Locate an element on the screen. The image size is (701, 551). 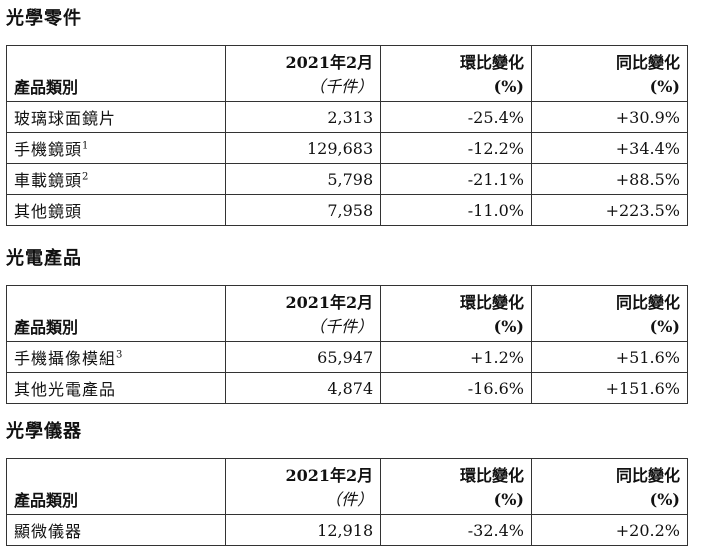
table-row: 顯微儀器 12,918 -32.4% +20.2% is located at coordinates (346, 530).